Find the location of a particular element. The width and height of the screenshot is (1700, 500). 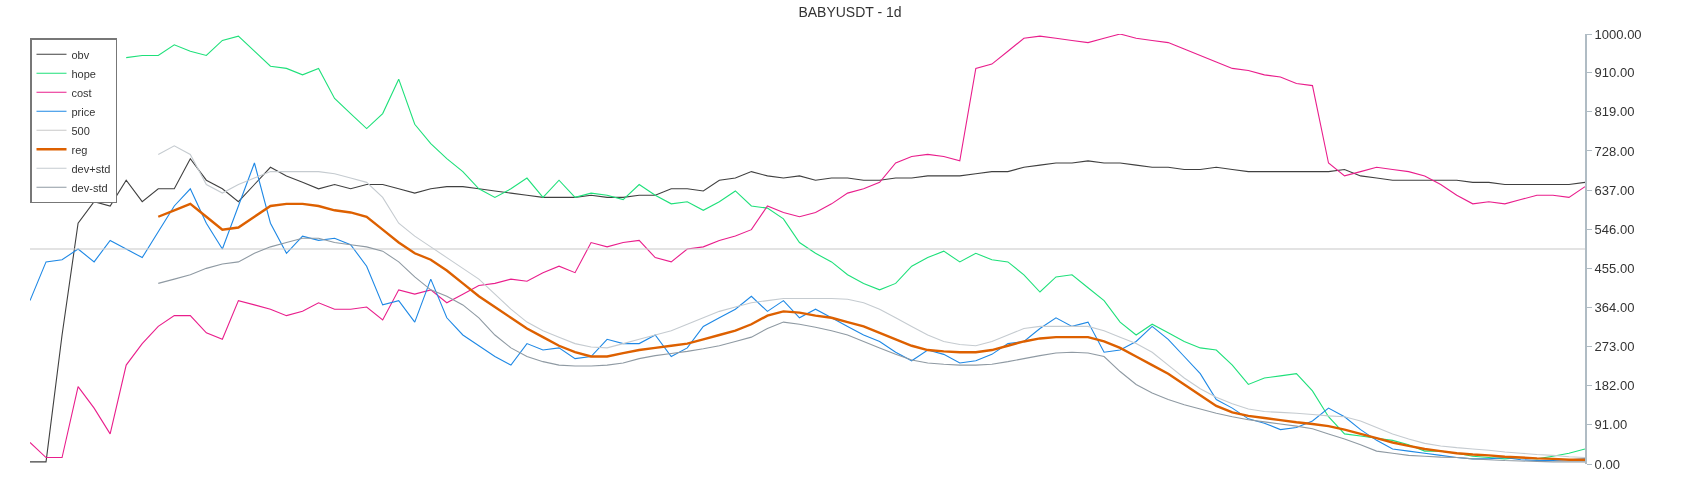

y-tick-label: 1000.00 is located at coordinates (1618, 34).